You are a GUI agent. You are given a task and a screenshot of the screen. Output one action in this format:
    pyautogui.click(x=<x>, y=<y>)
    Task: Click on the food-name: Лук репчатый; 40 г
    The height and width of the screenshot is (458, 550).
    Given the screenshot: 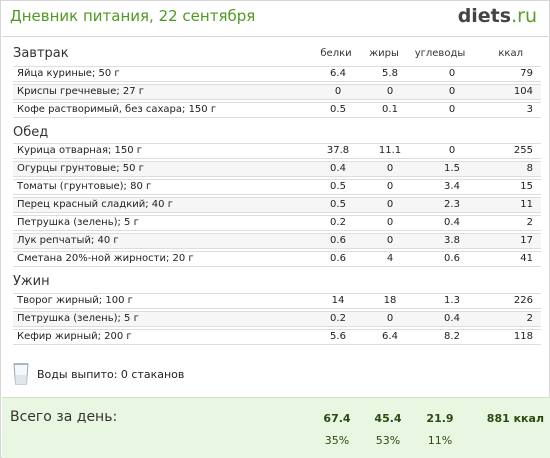 What is the action you would take?
    pyautogui.click(x=68, y=240)
    